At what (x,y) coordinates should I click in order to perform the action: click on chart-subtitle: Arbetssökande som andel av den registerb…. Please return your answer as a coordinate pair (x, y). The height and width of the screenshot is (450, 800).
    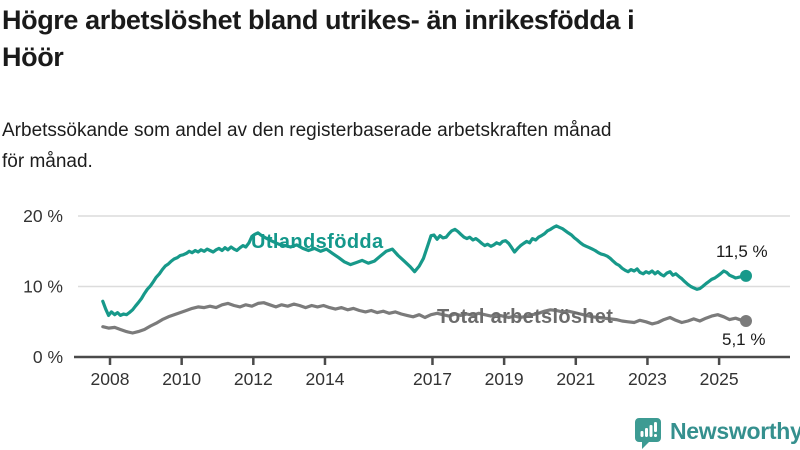
    Looking at the image, I should click on (306, 146).